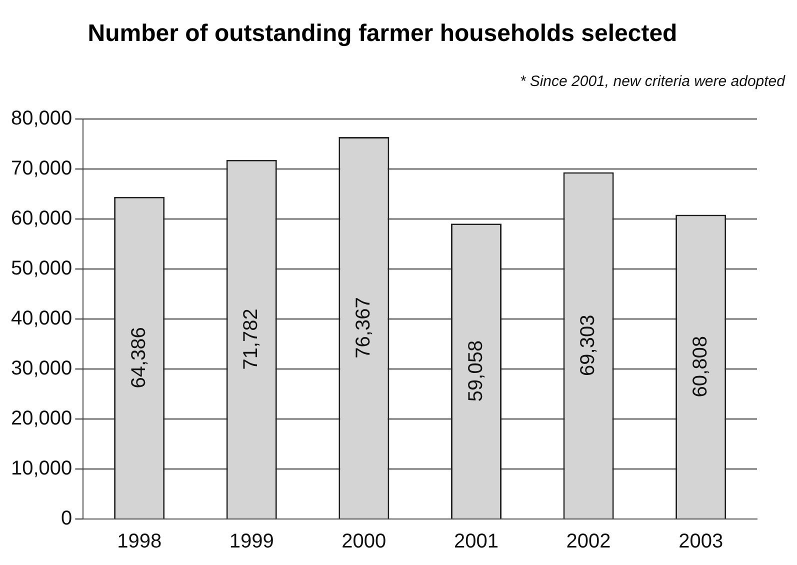  I want to click on y-tick-label: 10,000, so click(41, 468).